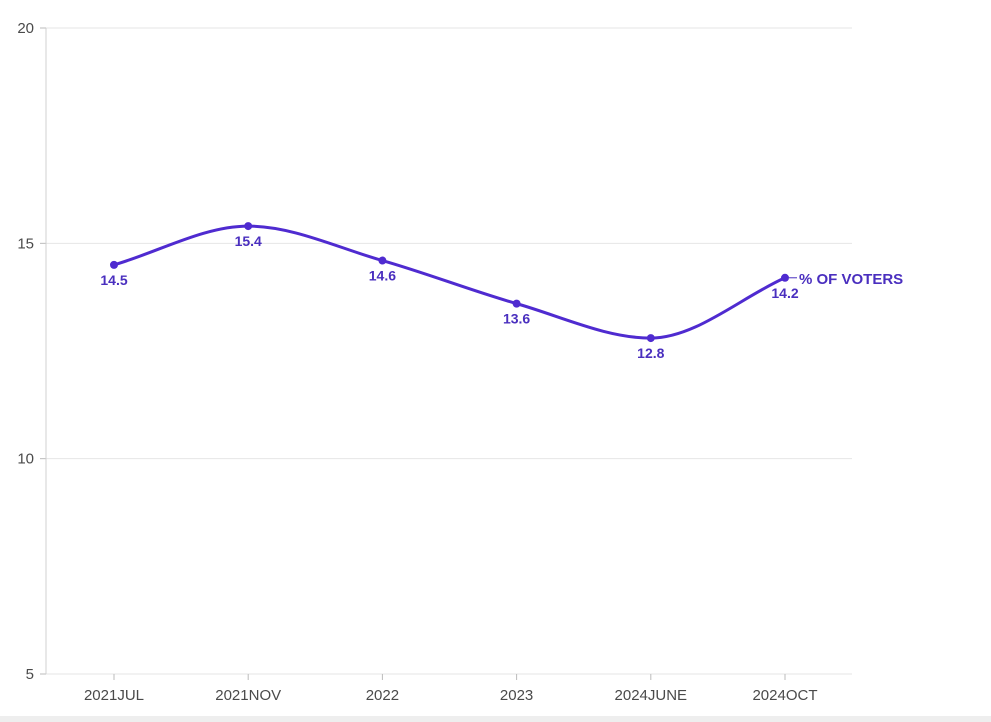 This screenshot has width=991, height=722. Describe the element at coordinates (25, 28) in the screenshot. I see `y-tick-label: 20` at that location.